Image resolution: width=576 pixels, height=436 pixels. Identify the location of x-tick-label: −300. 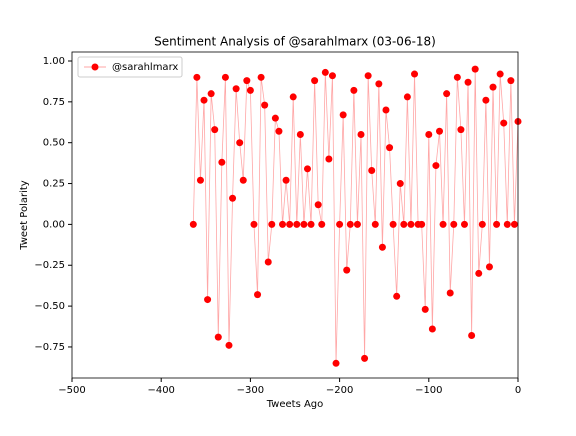
(250, 390).